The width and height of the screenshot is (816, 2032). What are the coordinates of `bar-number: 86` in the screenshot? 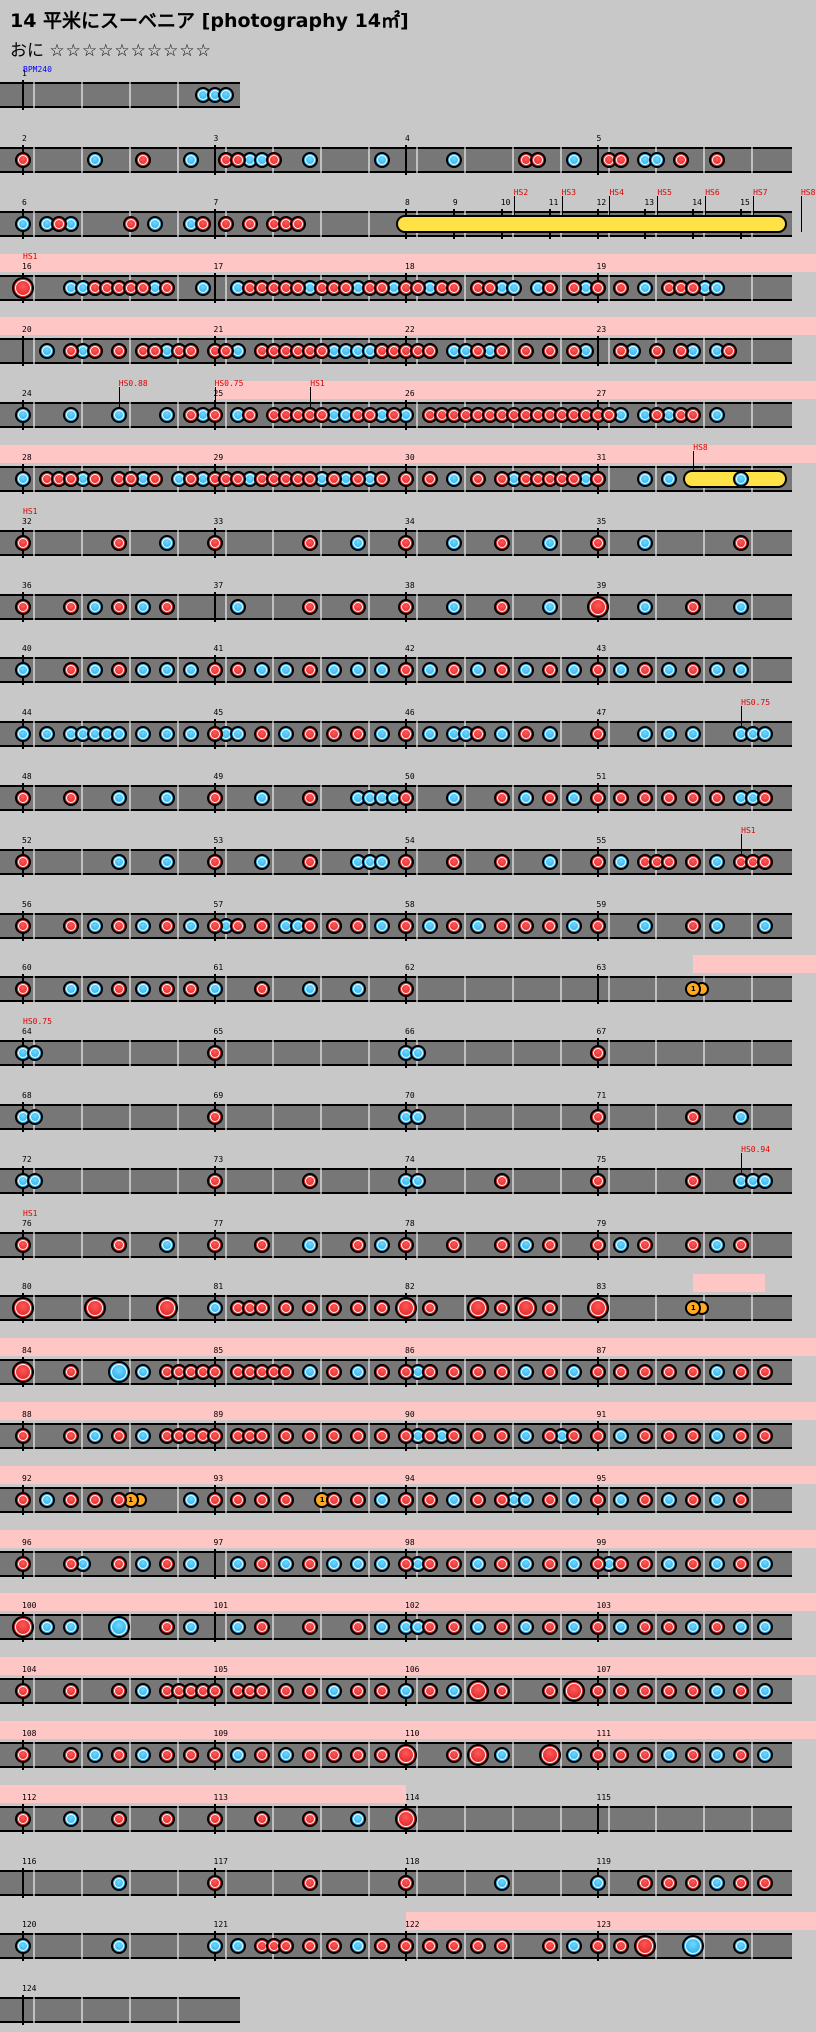 It's located at (410, 1351).